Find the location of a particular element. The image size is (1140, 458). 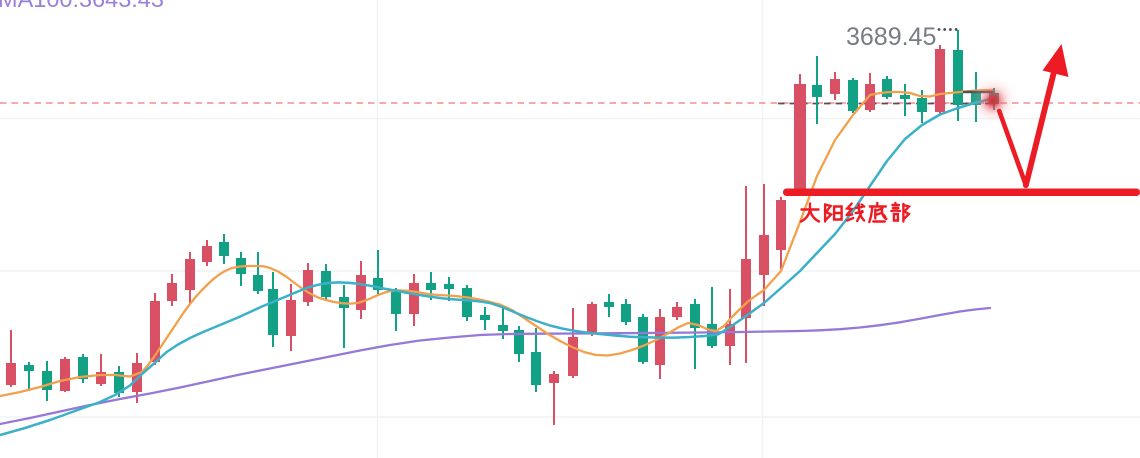

svg-text: 3689.45 is located at coordinates (891, 37).